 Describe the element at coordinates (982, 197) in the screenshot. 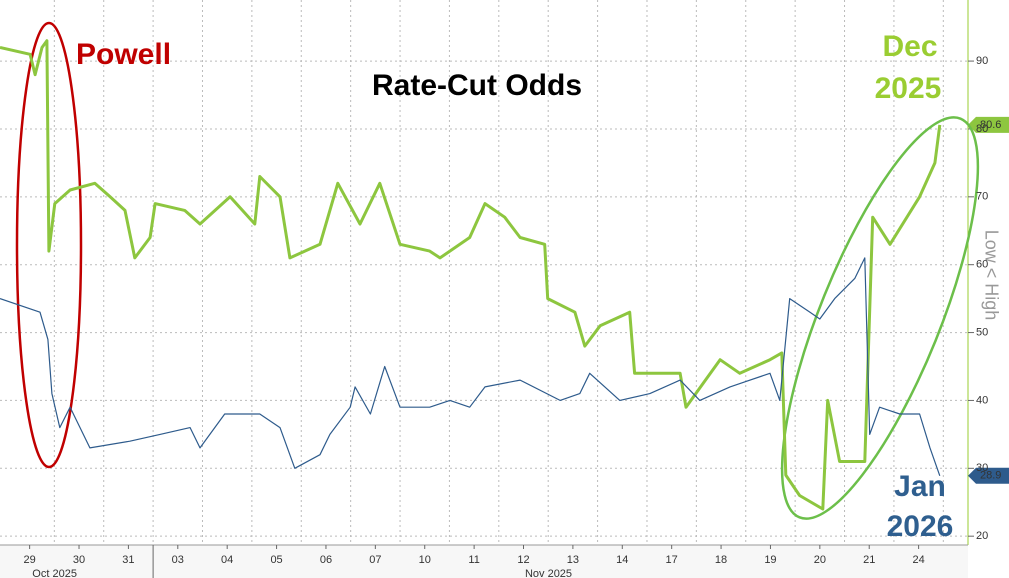

I see `y-tick-label: 70` at that location.